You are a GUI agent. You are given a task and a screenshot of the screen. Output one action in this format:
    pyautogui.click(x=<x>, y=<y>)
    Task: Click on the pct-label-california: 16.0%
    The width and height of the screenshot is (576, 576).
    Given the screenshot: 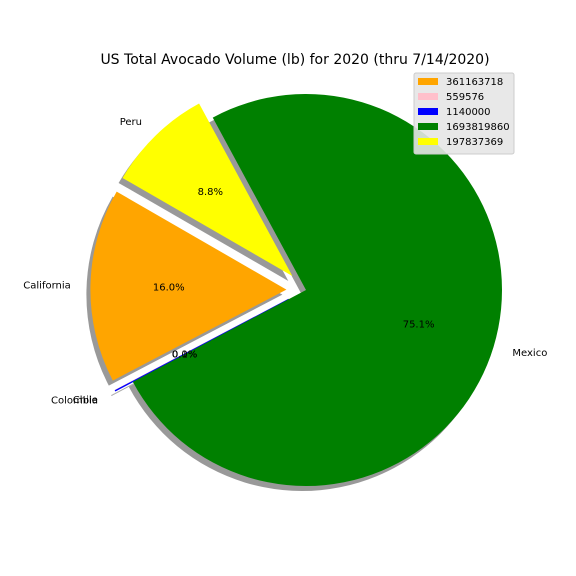 What is the action you would take?
    pyautogui.click(x=169, y=288)
    